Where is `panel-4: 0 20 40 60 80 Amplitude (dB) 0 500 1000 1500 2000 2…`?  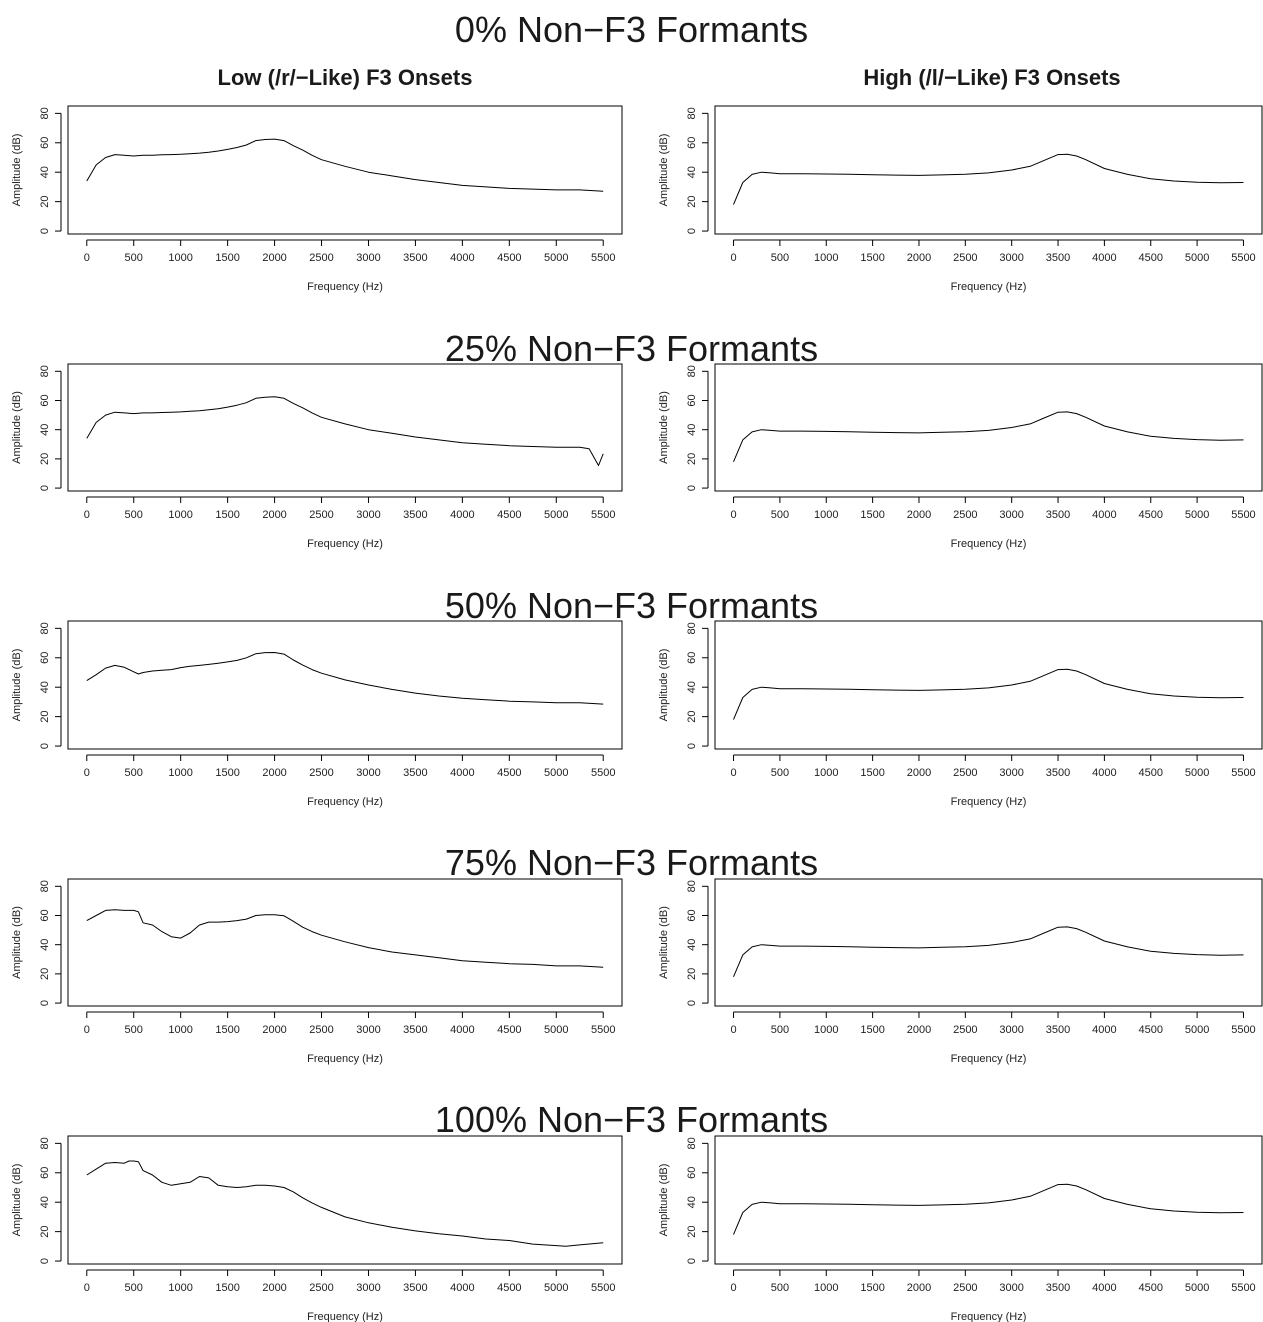
panel-4: 0 20 40 60 80 Amplitude (dB) 0 500 1000 1500 2000 2… is located at coordinates (317, 714).